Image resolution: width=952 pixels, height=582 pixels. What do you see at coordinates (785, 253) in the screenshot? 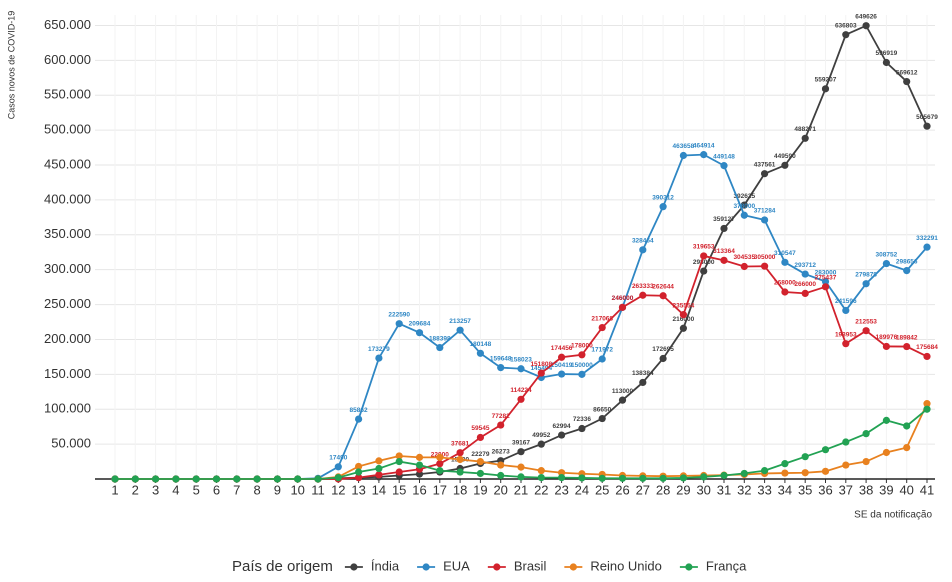
I see `data-label: 310547` at bounding box center [785, 253].